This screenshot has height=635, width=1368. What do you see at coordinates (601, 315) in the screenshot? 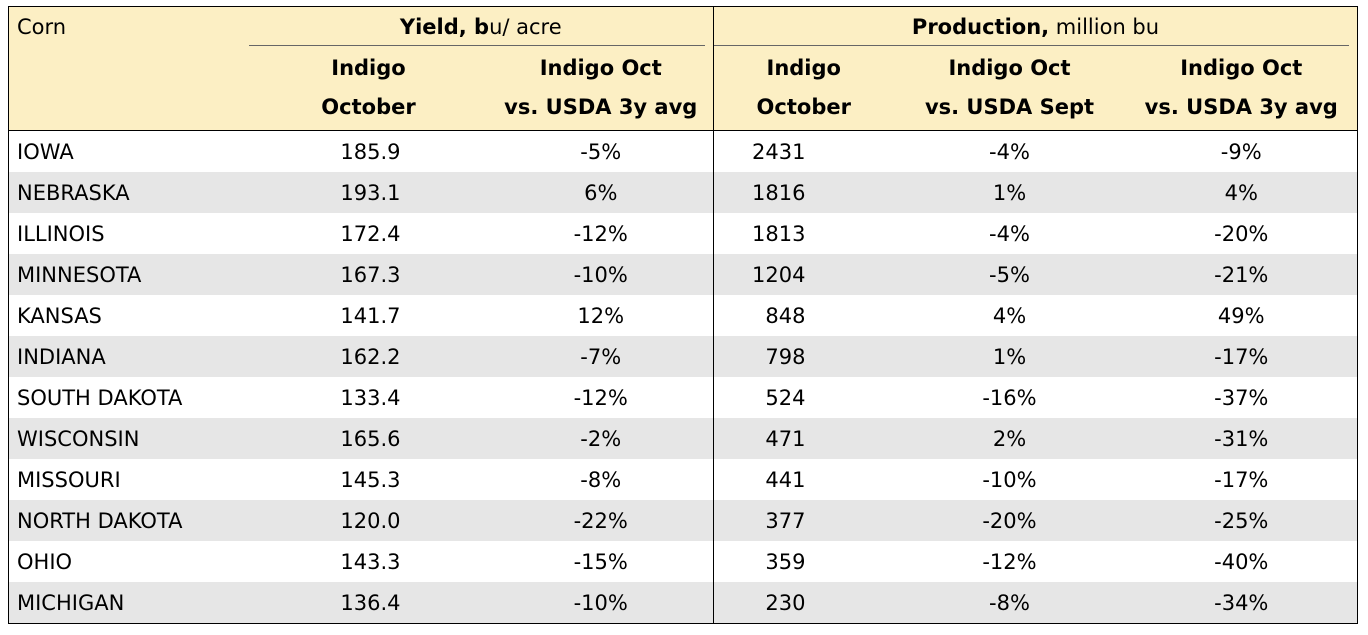
I see `yield-vs-3y-avg-cell: 12%` at bounding box center [601, 315].